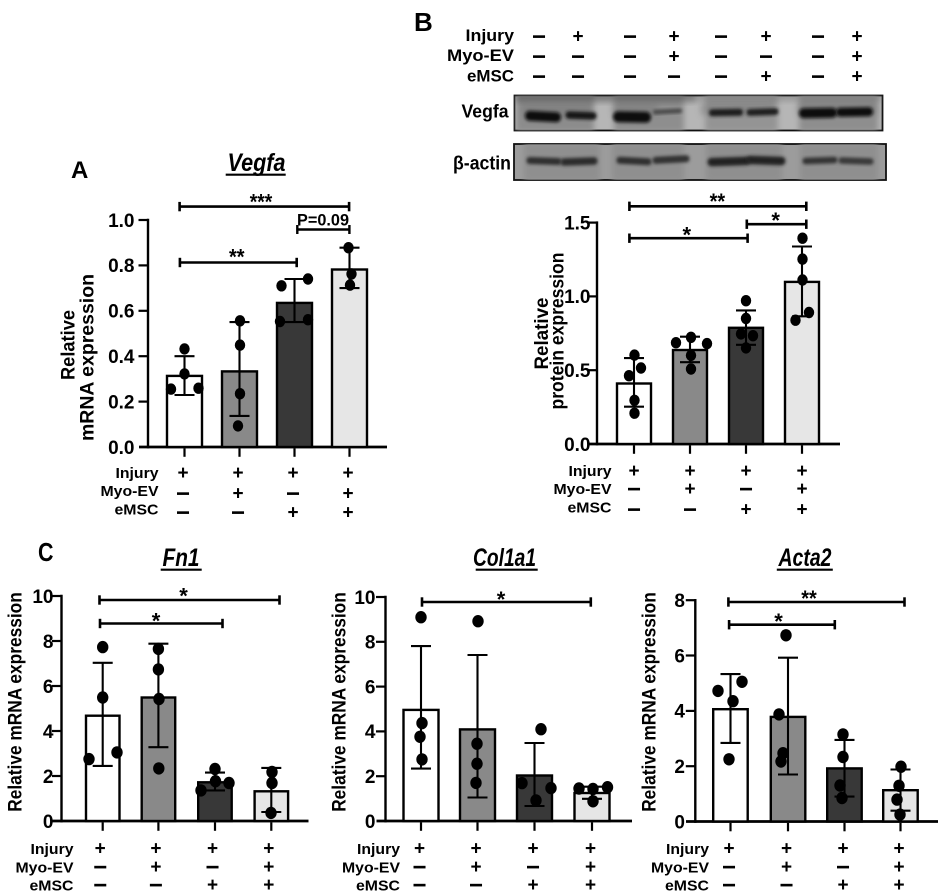 The height and width of the screenshot is (894, 940). I want to click on svg-text: 0.5, so click(577, 371).